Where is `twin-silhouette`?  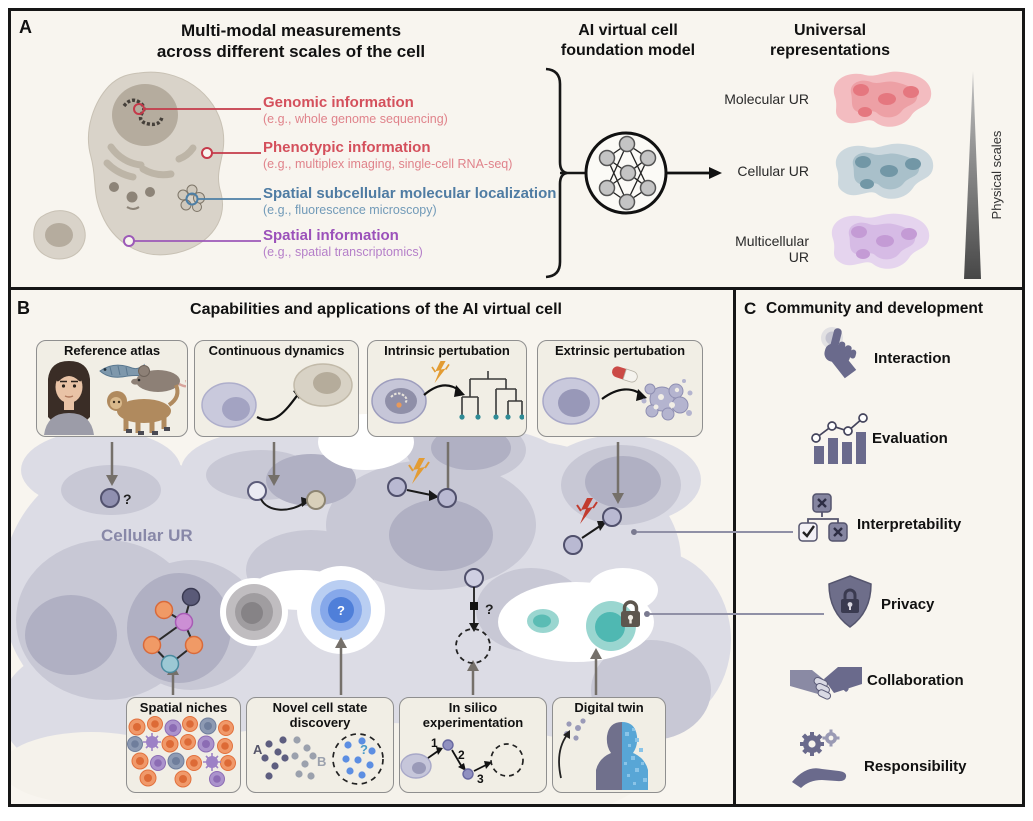
twin-silhouette is located at coordinates (622, 755).